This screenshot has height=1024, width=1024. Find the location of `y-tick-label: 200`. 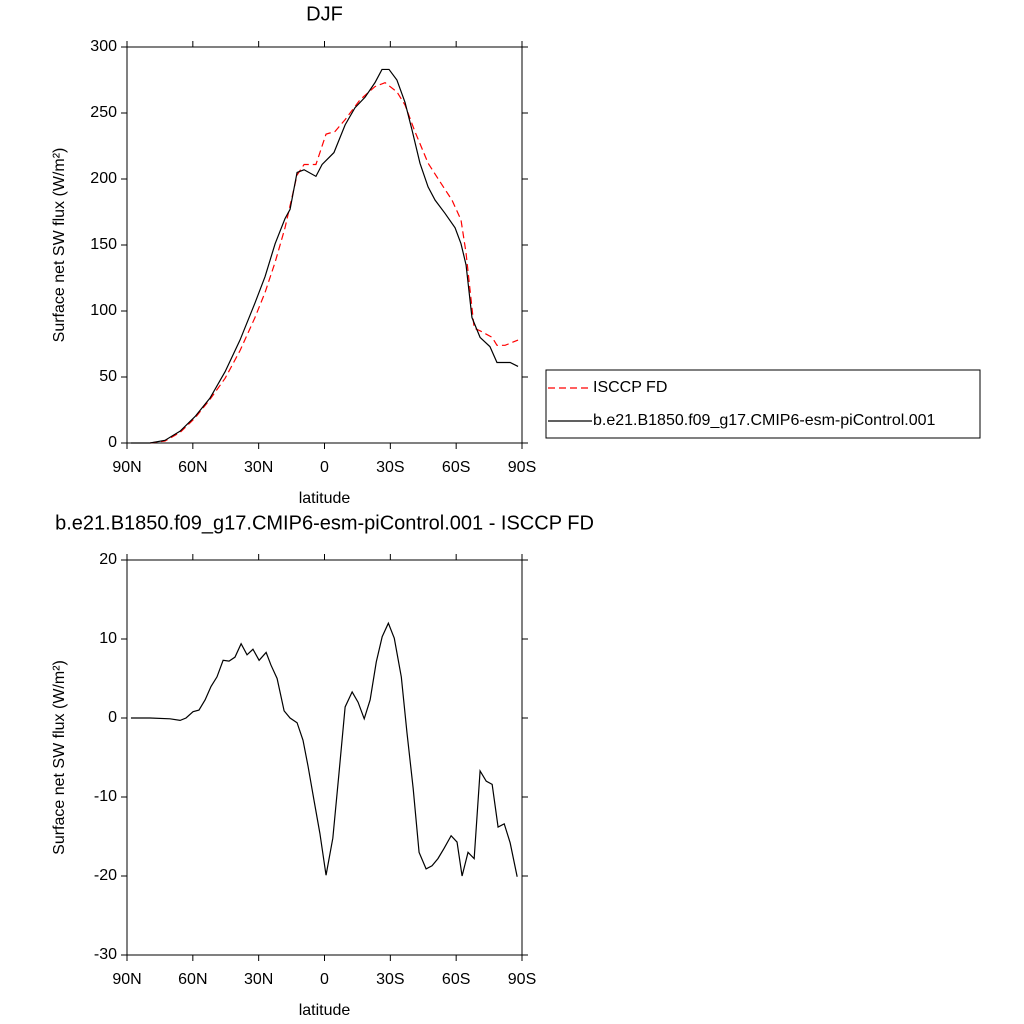

y-tick-label: 200 is located at coordinates (103, 178).